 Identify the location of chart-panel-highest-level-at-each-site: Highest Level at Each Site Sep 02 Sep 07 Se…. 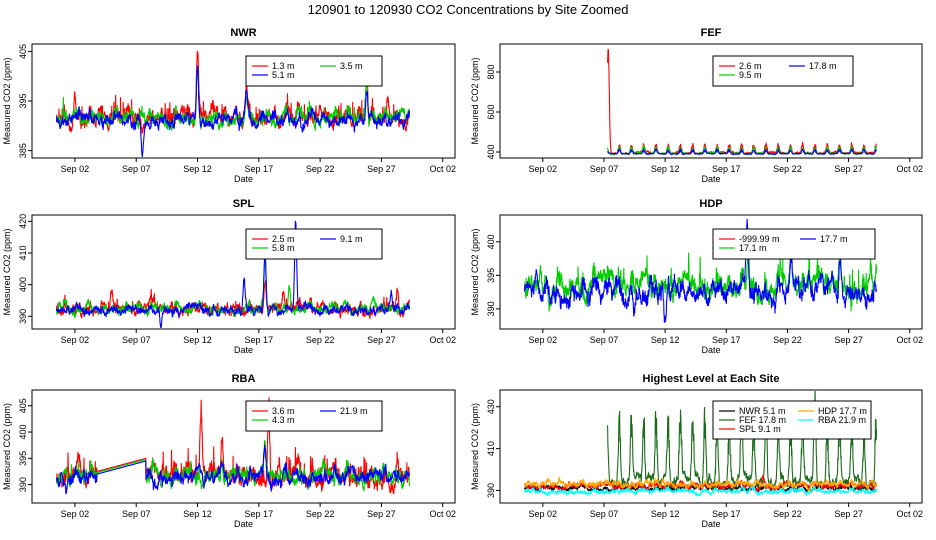
(696, 451).